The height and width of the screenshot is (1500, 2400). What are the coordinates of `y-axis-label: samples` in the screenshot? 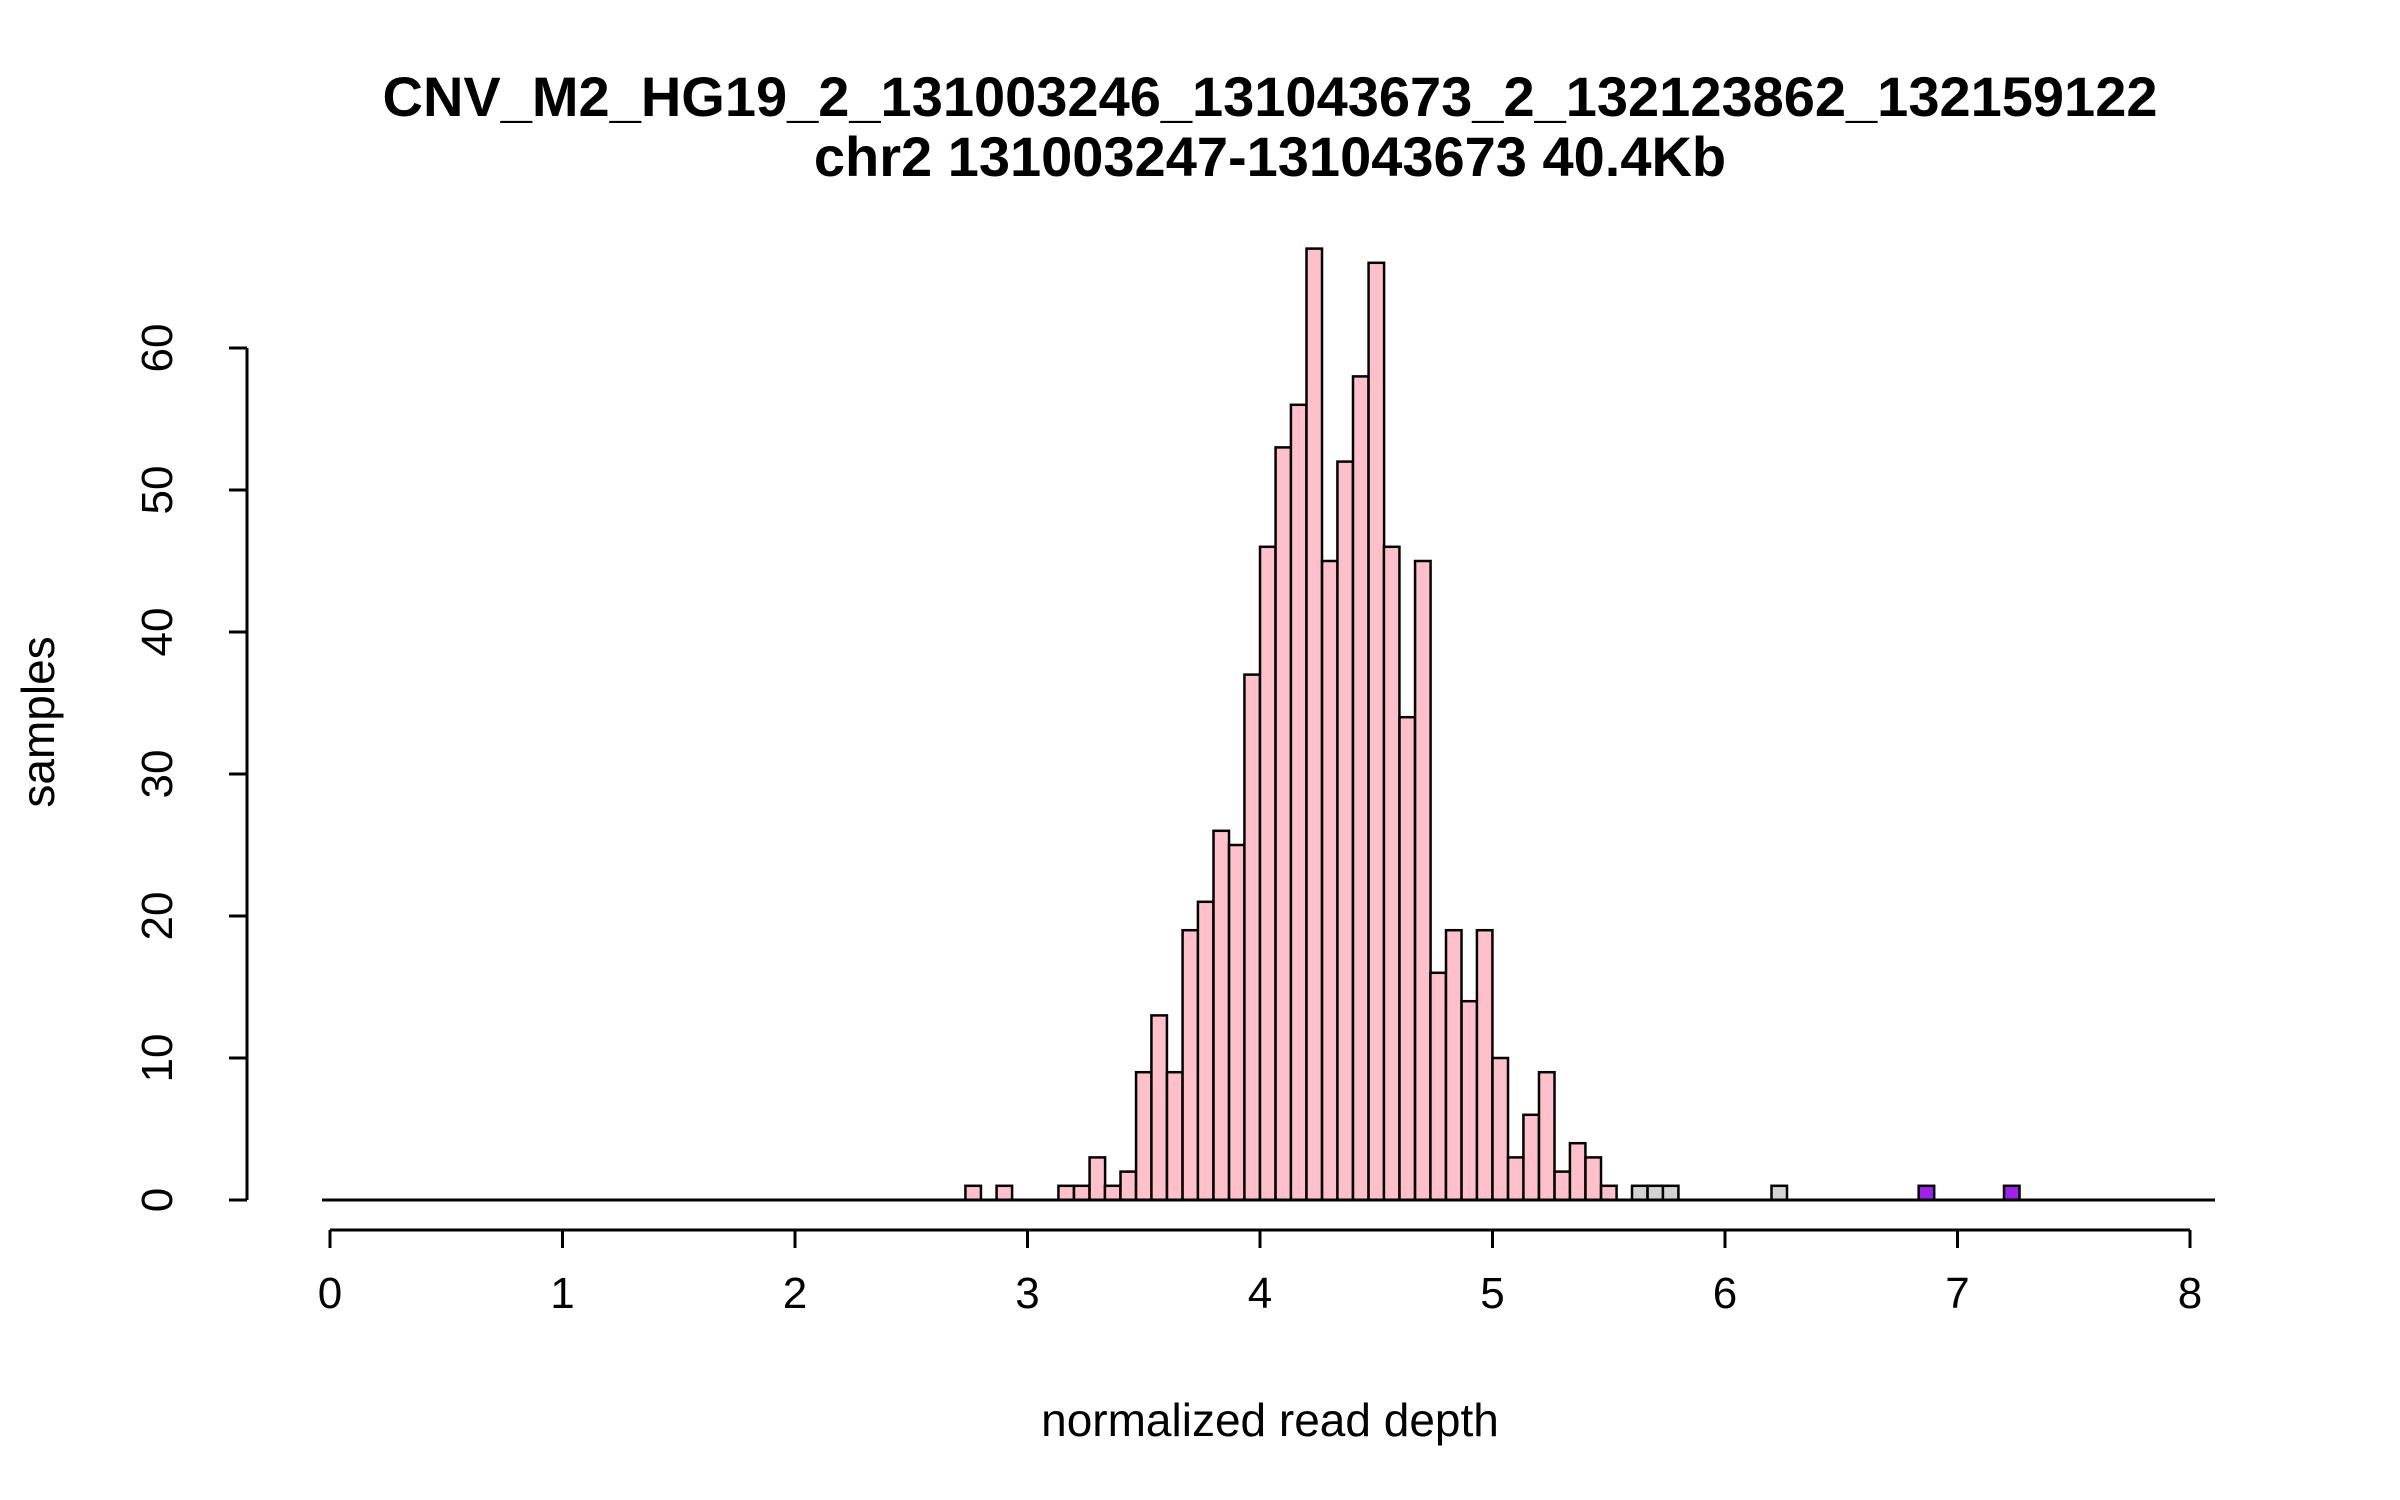 It's located at (38, 721).